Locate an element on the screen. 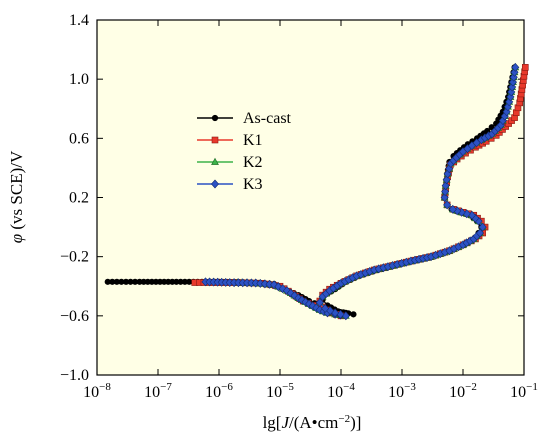 The height and width of the screenshot is (437, 539). data-point-as-cast is located at coordinates (353, 314).